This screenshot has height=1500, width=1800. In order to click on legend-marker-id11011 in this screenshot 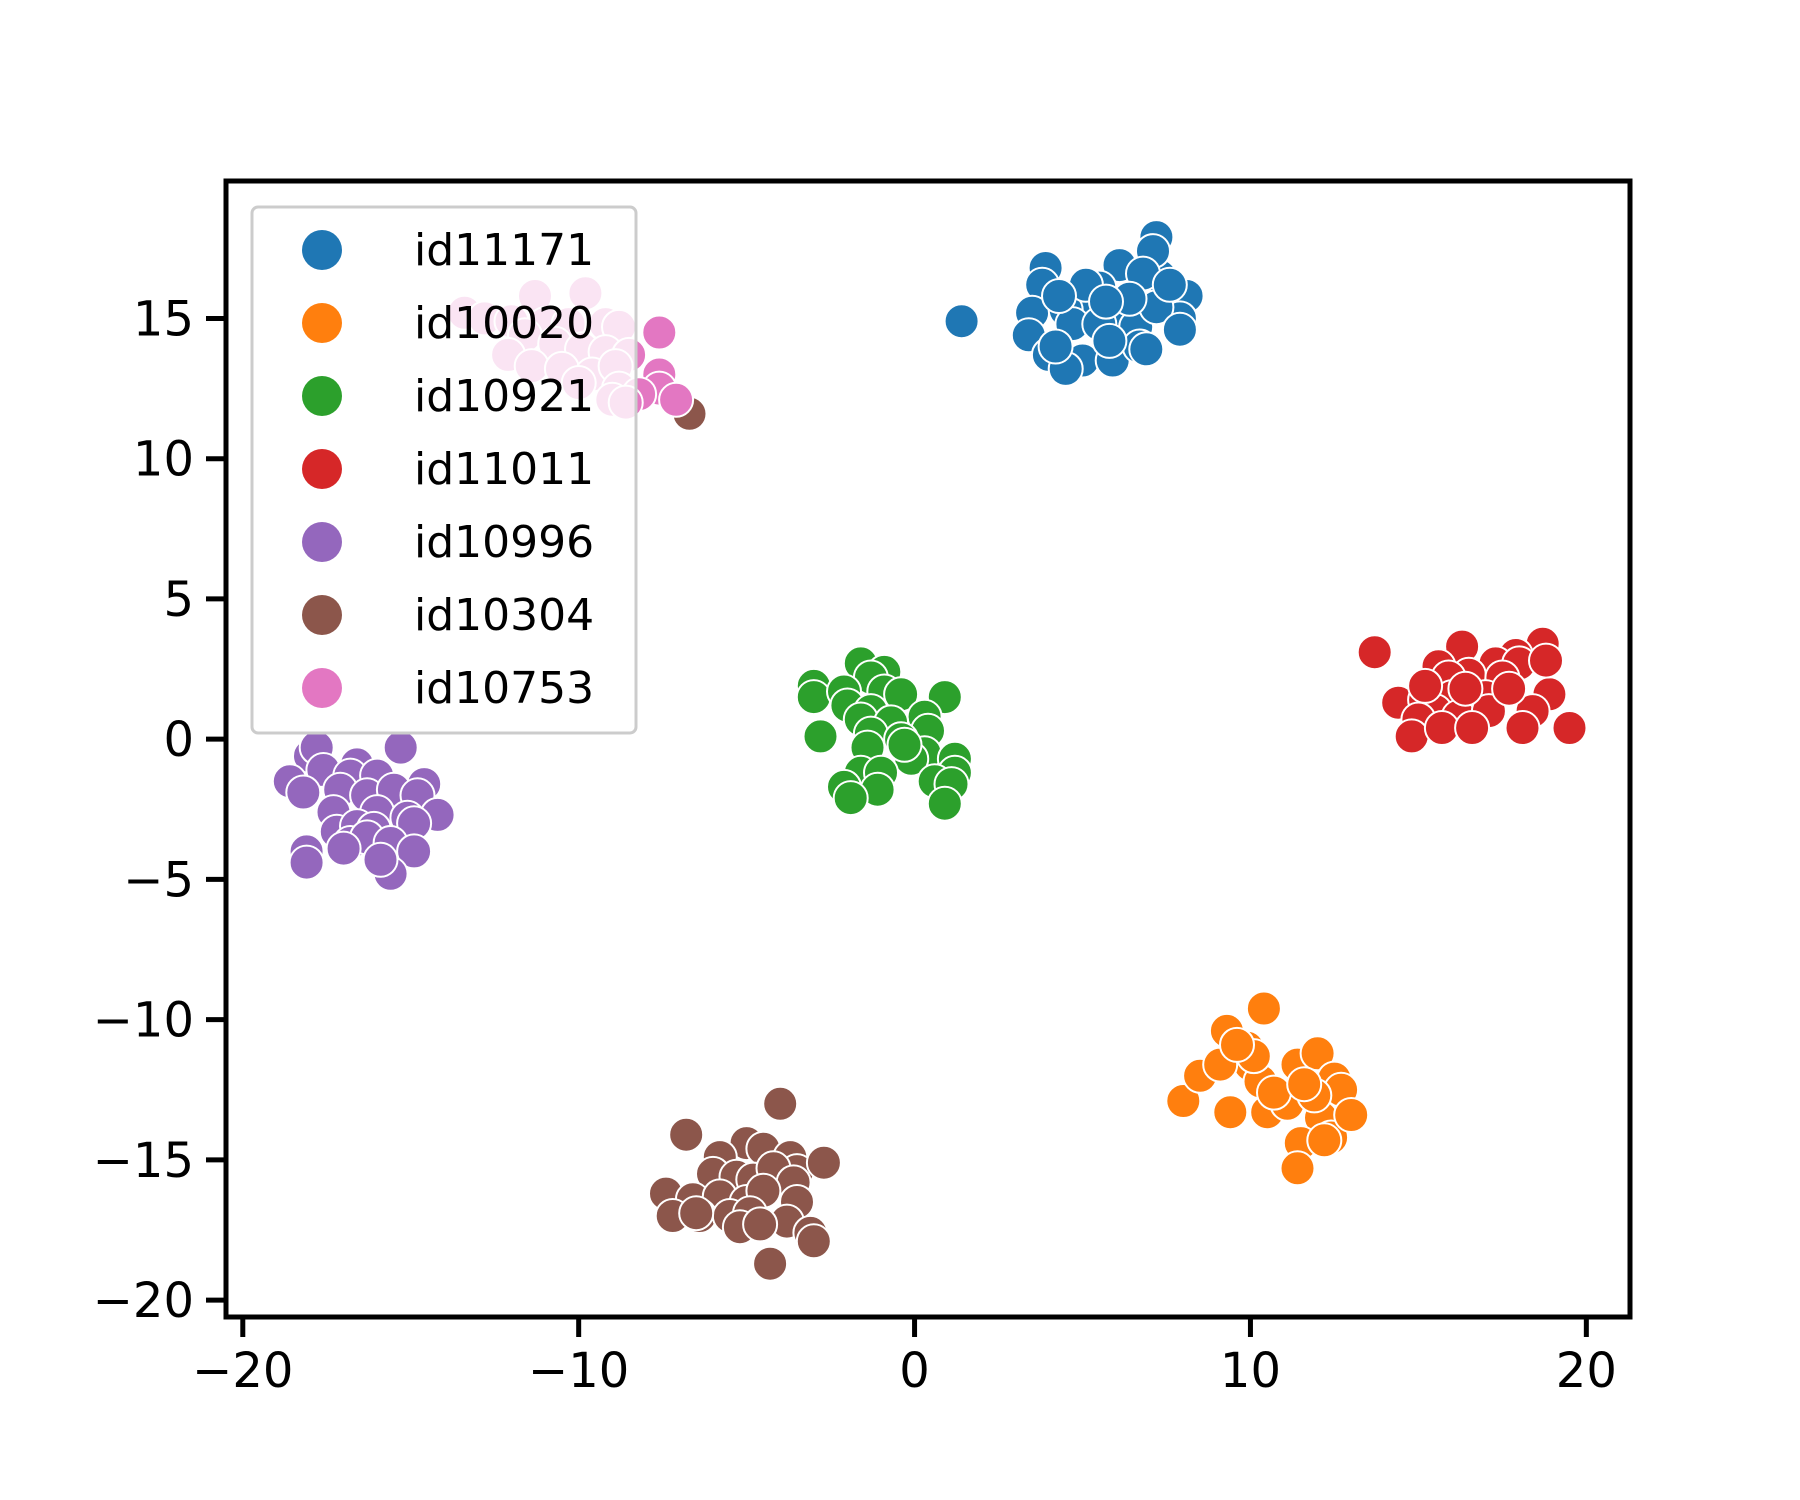, I will do `click(322, 469)`.